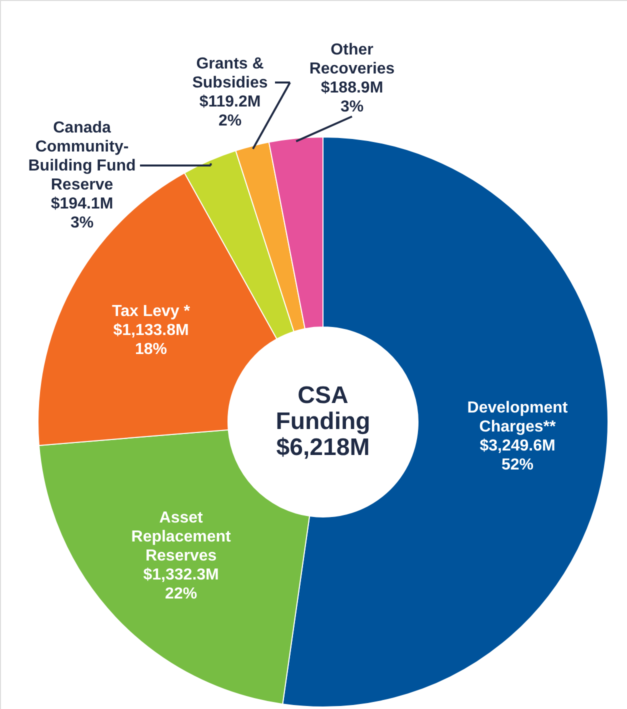 The width and height of the screenshot is (627, 709). What do you see at coordinates (181, 594) in the screenshot?
I see `text: 22%` at bounding box center [181, 594].